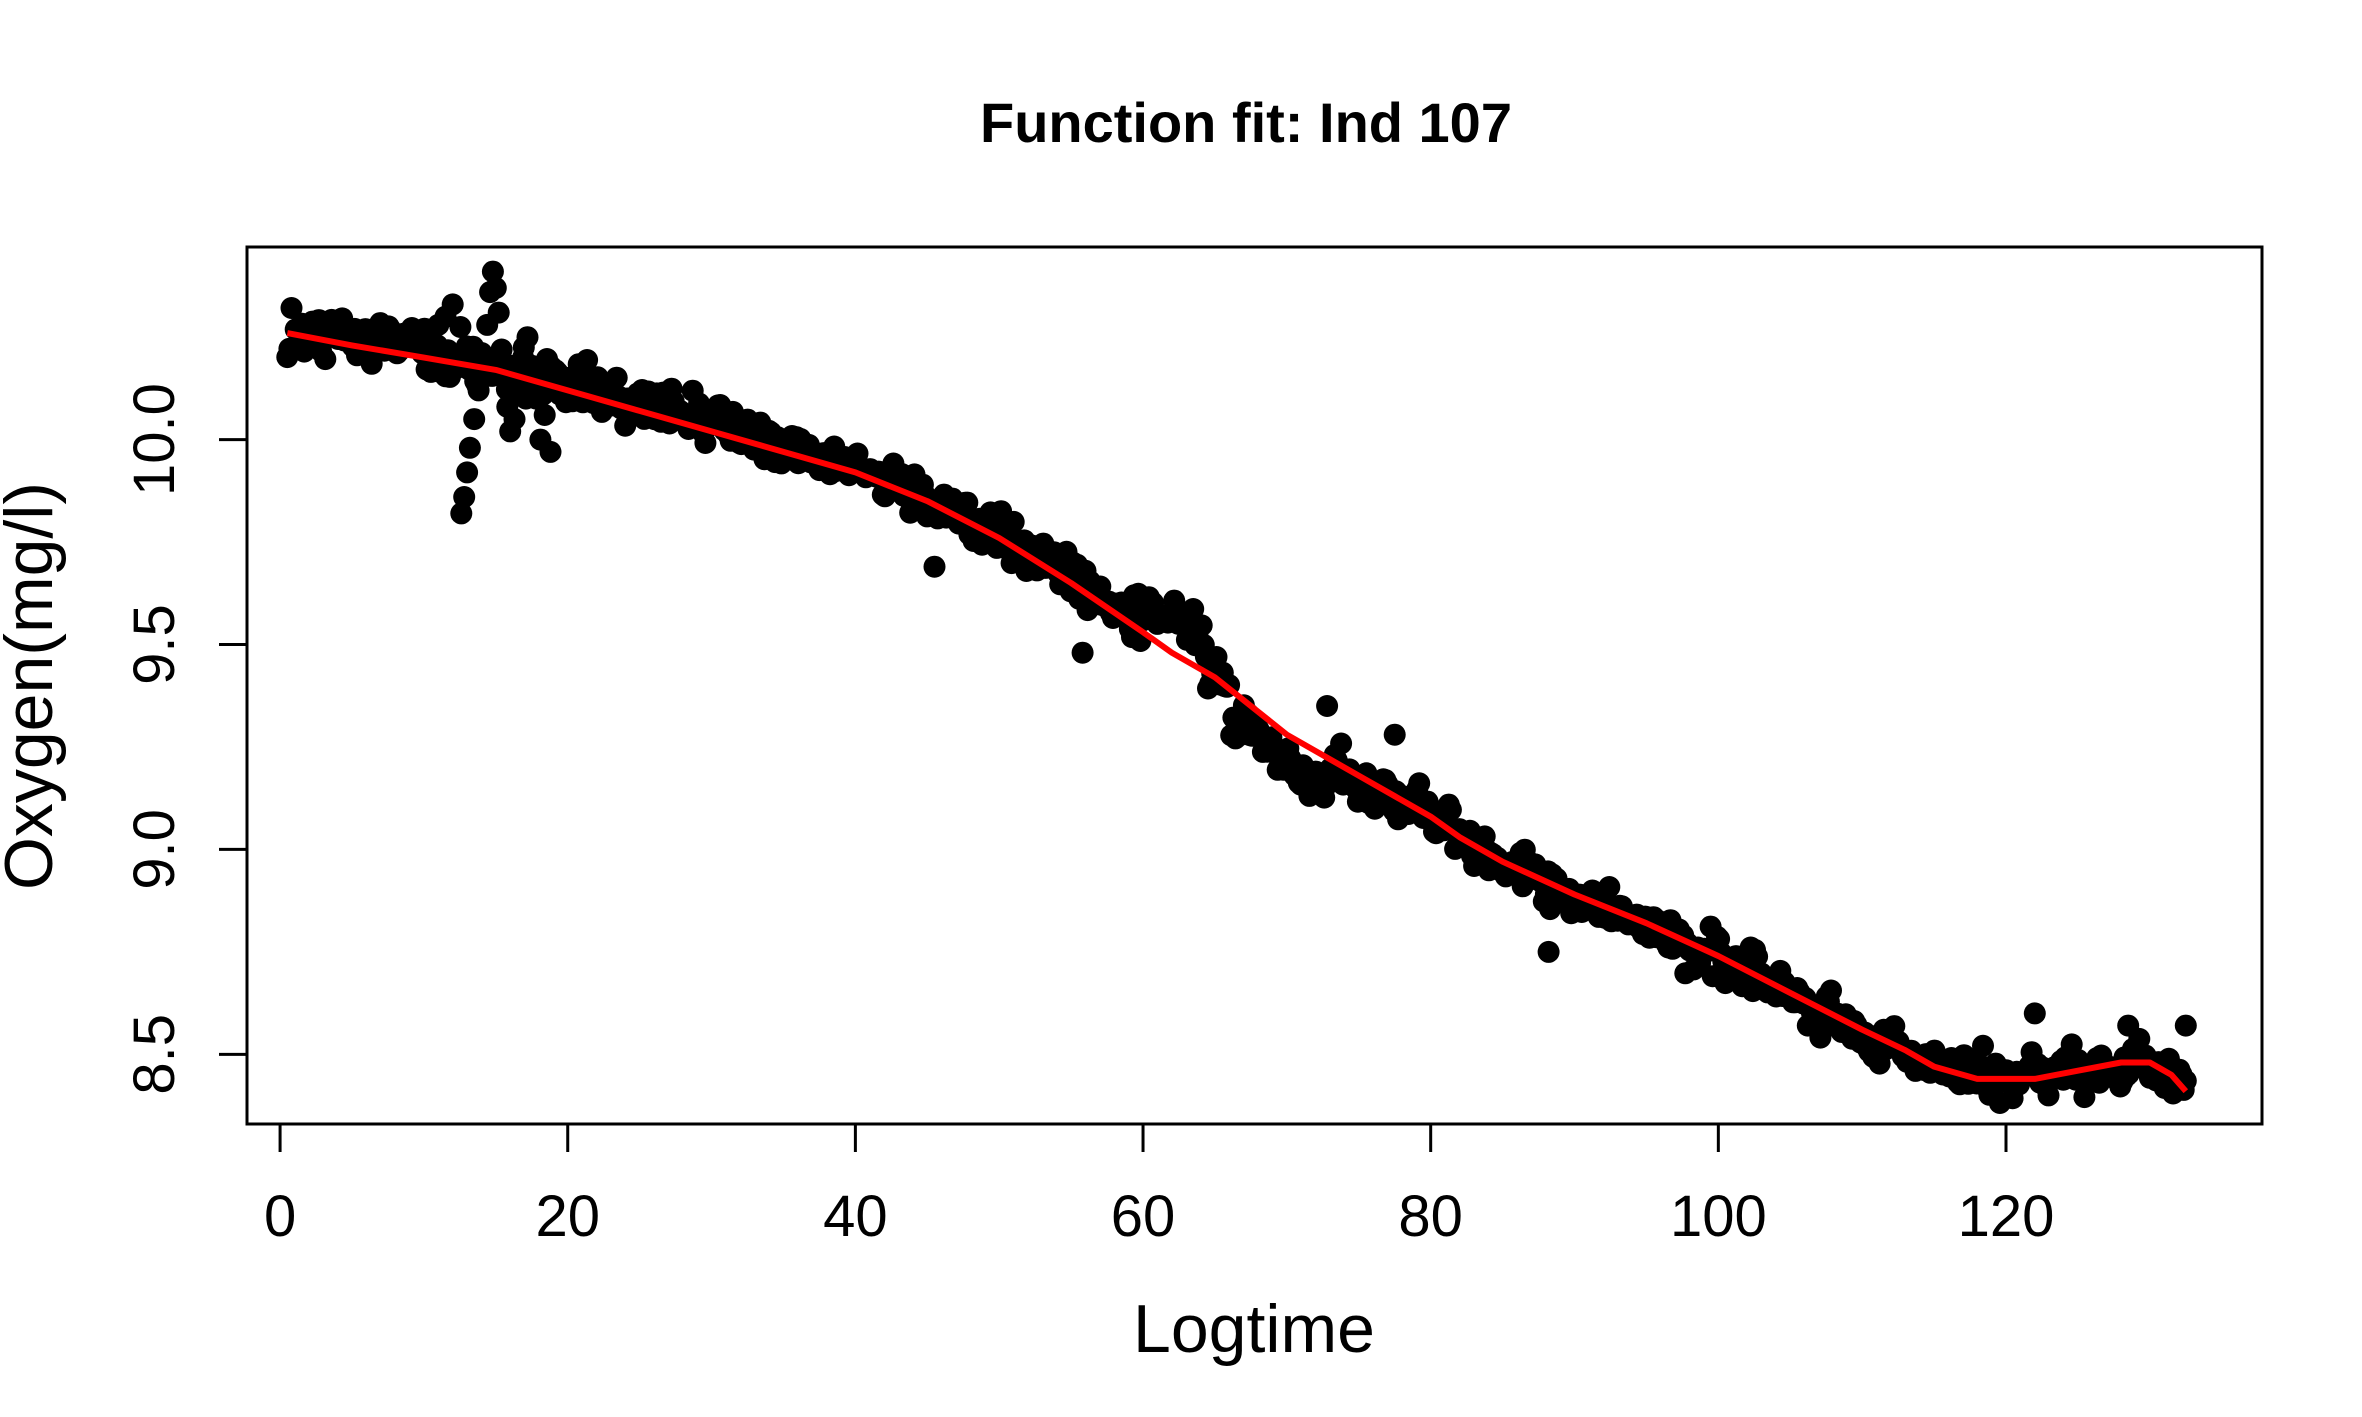 The height and width of the screenshot is (1417, 2362). What do you see at coordinates (567, 1216) in the screenshot?
I see `x-tick-label: 20` at bounding box center [567, 1216].